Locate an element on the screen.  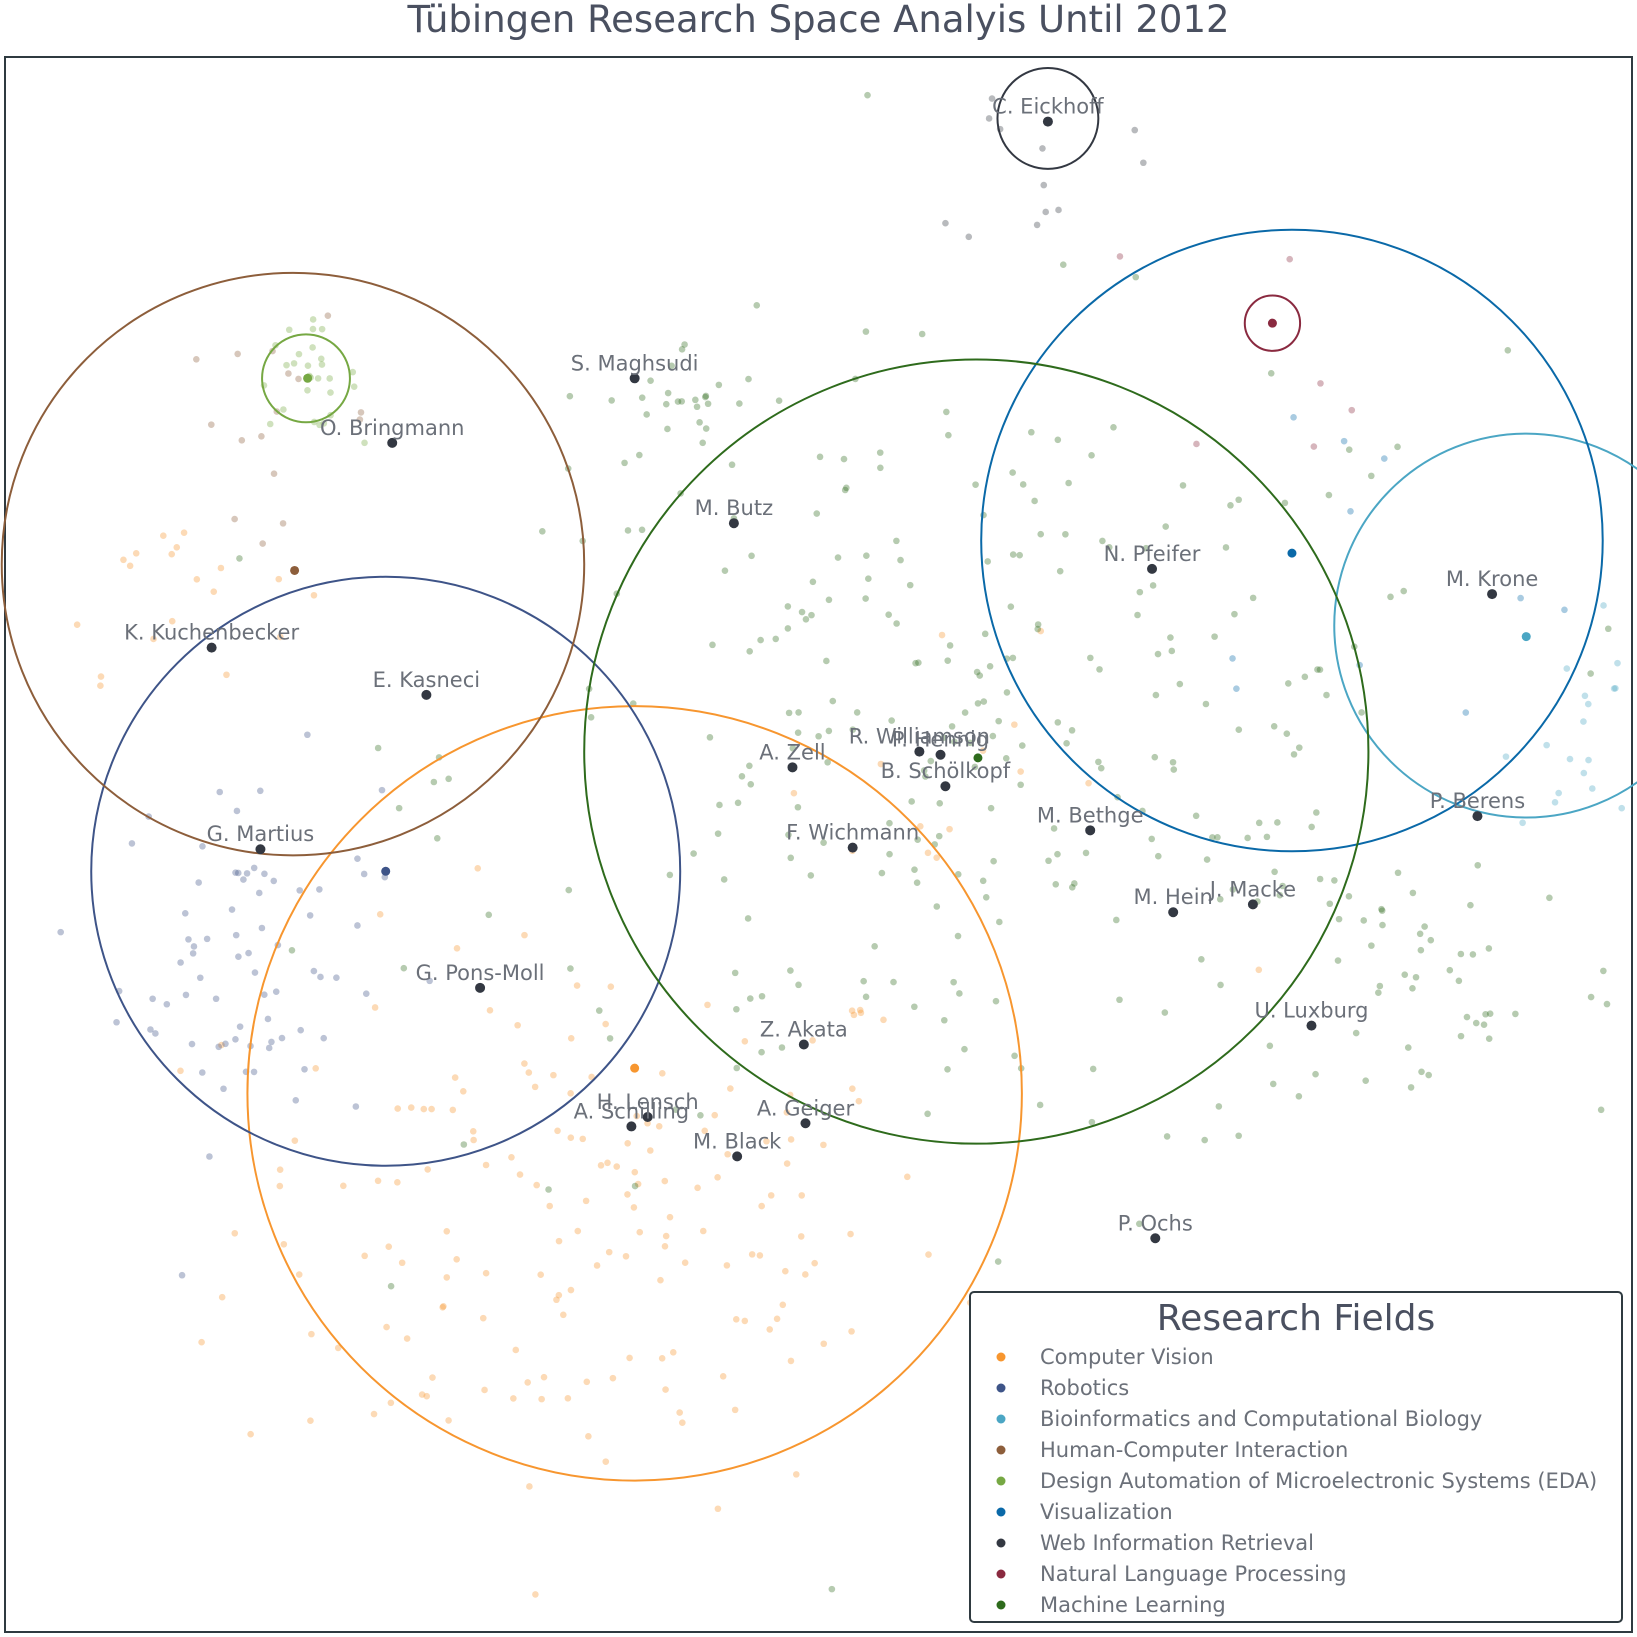
background-point-web-information-retrieval is located at coordinates (989, 118).